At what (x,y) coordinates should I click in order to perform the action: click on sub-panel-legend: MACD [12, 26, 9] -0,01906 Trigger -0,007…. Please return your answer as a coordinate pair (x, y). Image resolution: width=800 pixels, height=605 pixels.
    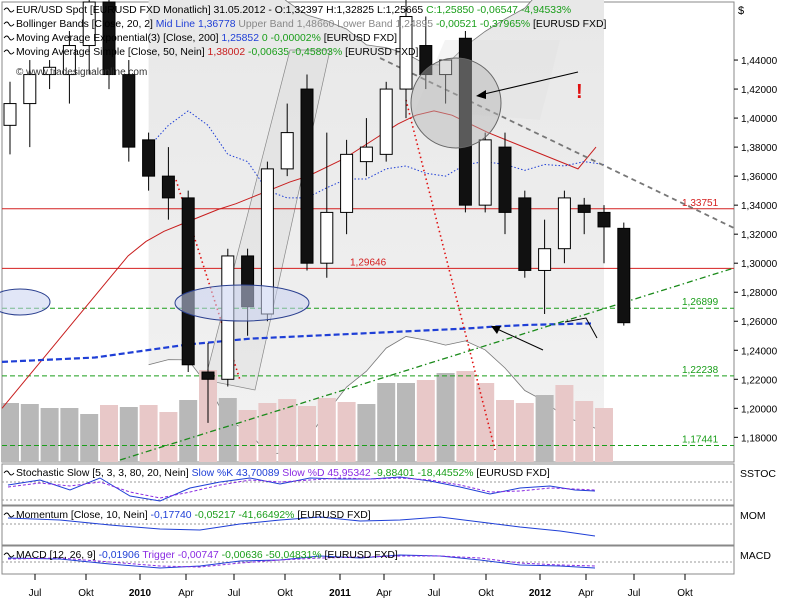
    Looking at the image, I should click on (207, 555).